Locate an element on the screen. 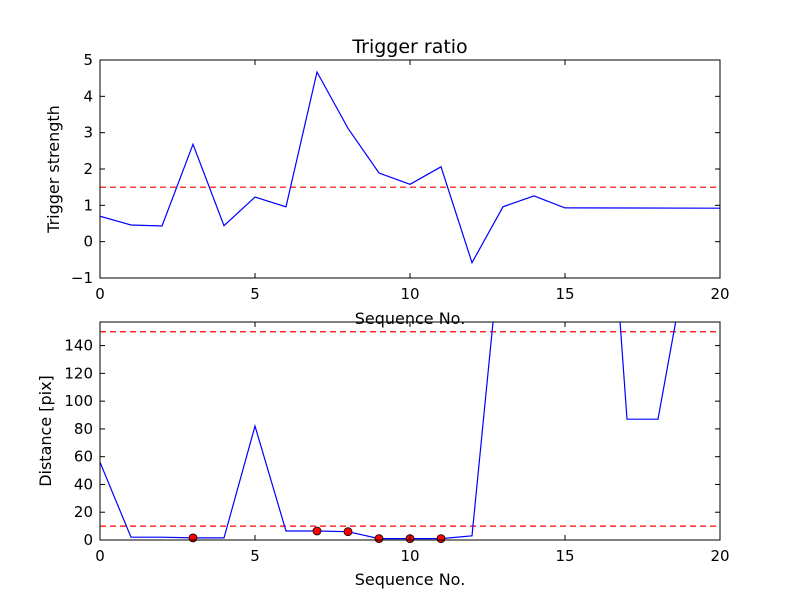 The image size is (800, 600). y-tick-label: 4 is located at coordinates (88, 96).